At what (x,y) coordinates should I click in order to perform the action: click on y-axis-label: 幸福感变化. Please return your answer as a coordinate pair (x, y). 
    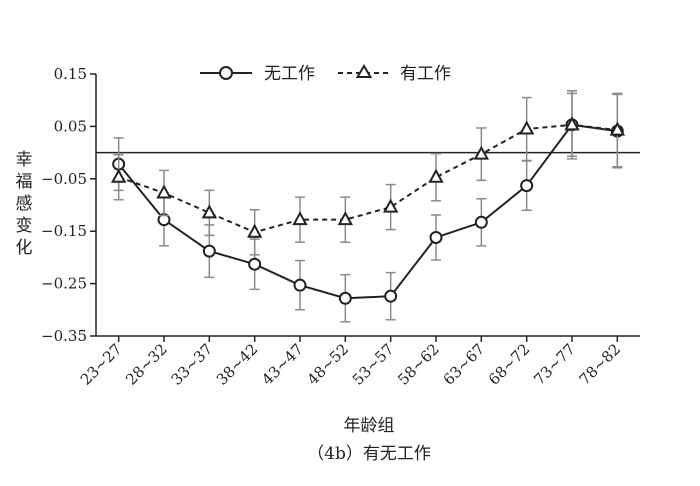
    Looking at the image, I should click on (24, 204).